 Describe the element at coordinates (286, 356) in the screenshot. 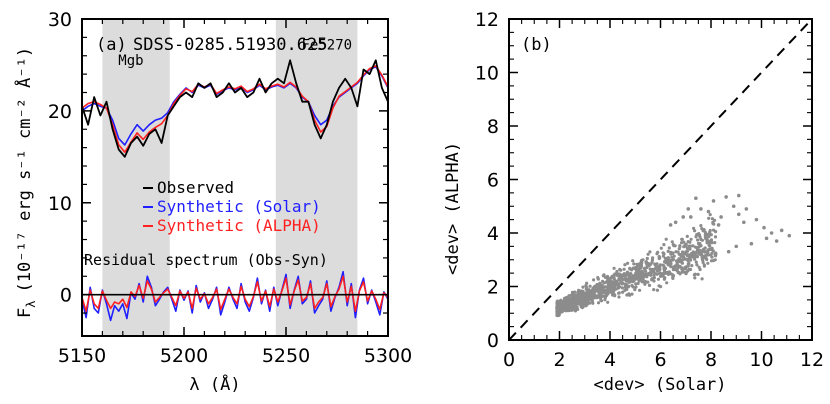

I see `x-tick-label: 5250` at that location.